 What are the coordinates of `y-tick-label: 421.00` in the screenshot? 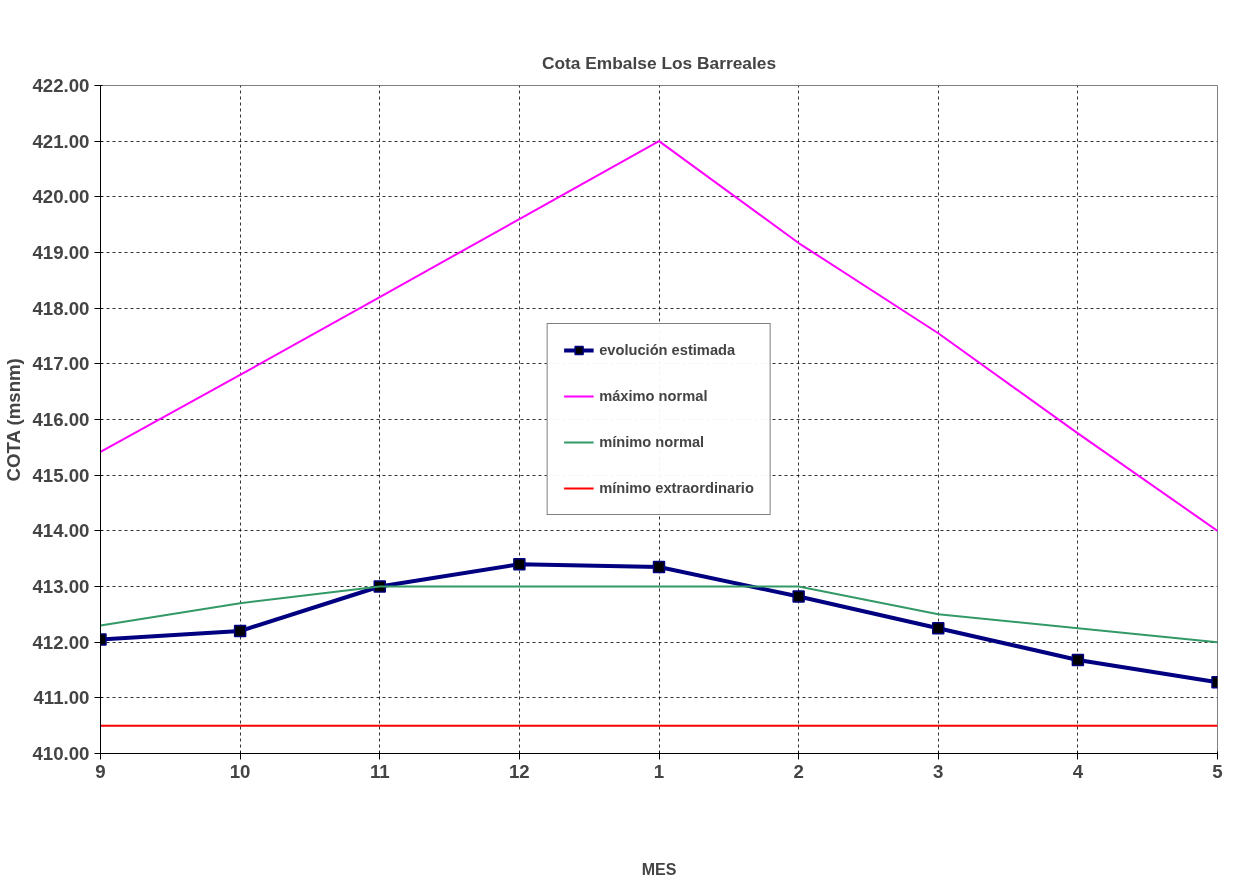 It's located at (61, 141).